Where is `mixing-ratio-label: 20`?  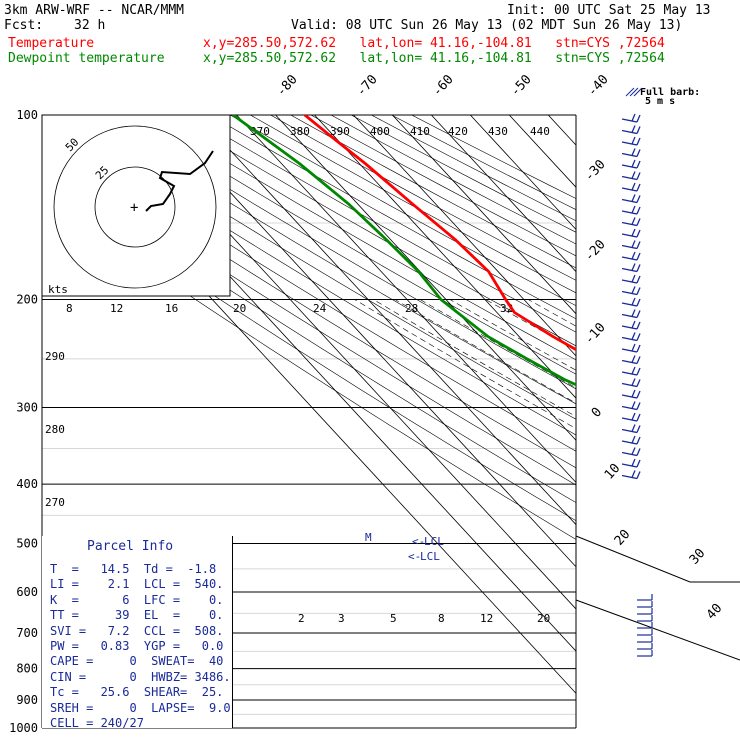 mixing-ratio-label: 20 is located at coordinates (543, 618).